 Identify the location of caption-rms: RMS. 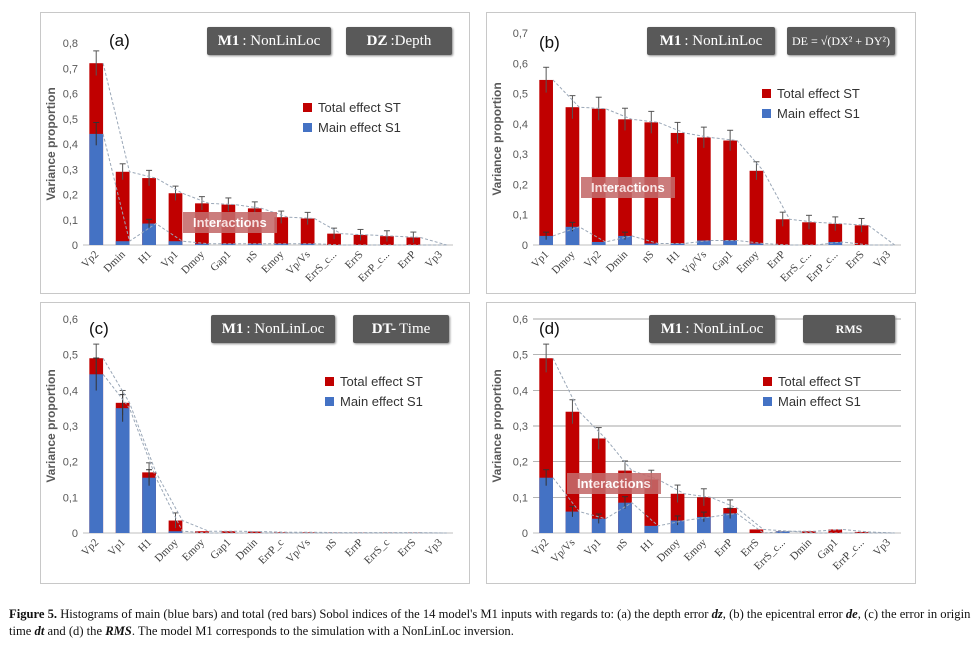
(118, 631).